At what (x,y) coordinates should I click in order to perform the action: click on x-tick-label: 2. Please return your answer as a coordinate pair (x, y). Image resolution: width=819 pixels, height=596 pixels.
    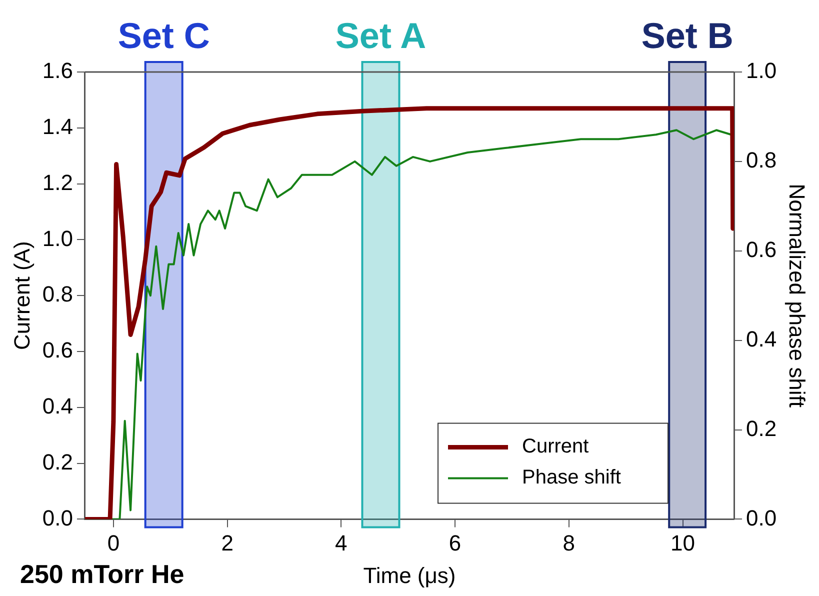
    Looking at the image, I should click on (227, 543).